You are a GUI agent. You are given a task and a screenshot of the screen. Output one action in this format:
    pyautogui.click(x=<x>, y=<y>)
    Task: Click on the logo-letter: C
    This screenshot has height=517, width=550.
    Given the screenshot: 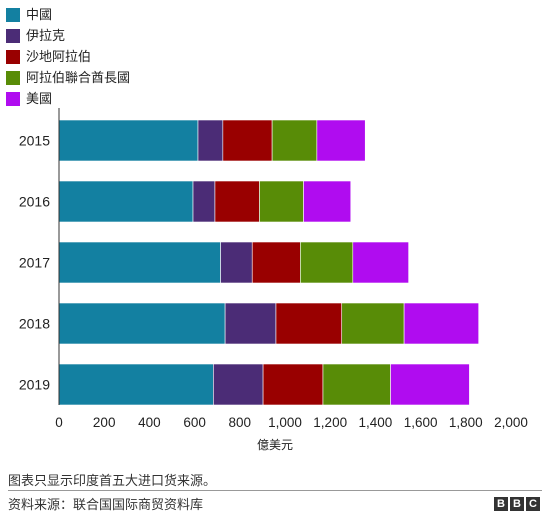 What is the action you would take?
    pyautogui.click(x=533, y=504)
    